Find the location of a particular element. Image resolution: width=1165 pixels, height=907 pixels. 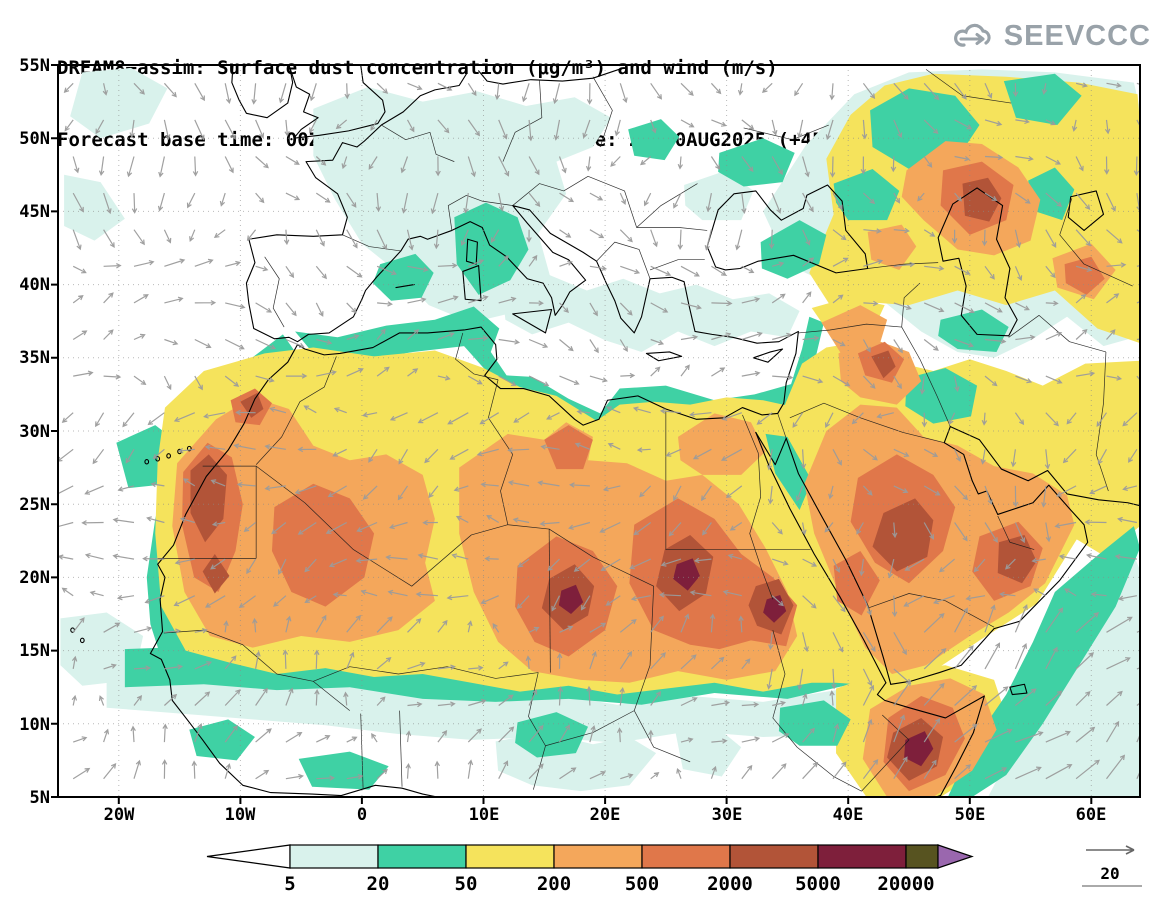

colorbar-label: 20000 is located at coordinates (905, 884).